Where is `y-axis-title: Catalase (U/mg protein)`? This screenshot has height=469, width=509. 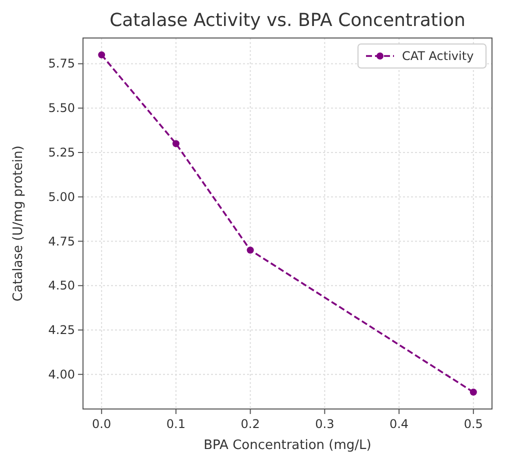 y-axis-title: Catalase (U/mg protein) is located at coordinates (18, 224).